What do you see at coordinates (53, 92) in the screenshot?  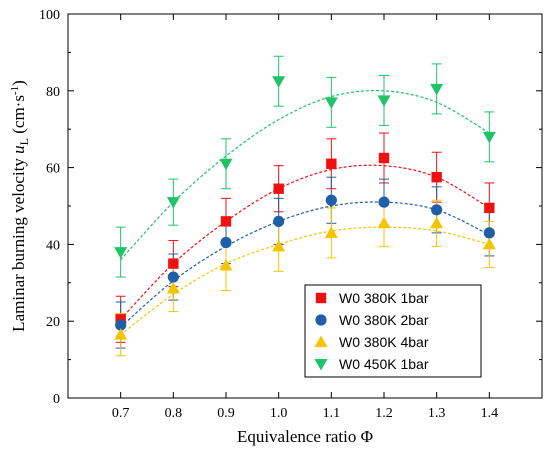 I see `y-tick-label: 80` at bounding box center [53, 92].